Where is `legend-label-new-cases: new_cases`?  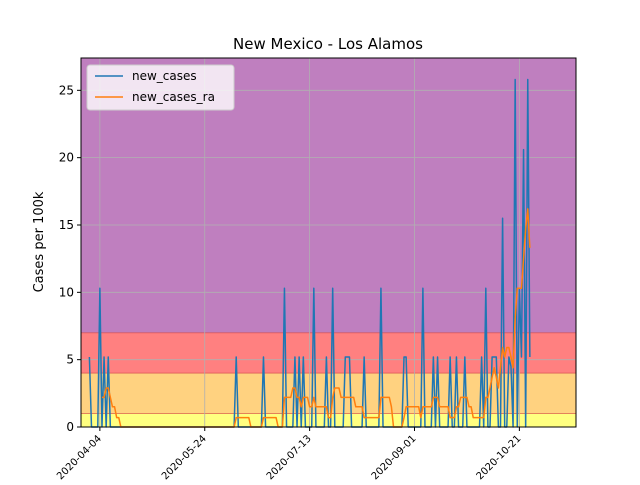
legend-label-new-cases: new_cases is located at coordinates (164, 76).